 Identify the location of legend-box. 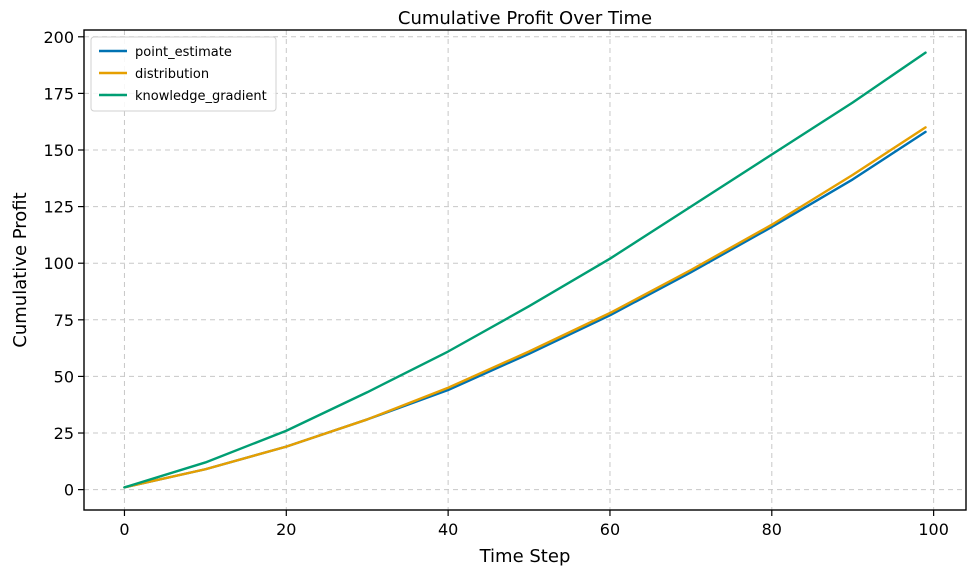
(183, 74).